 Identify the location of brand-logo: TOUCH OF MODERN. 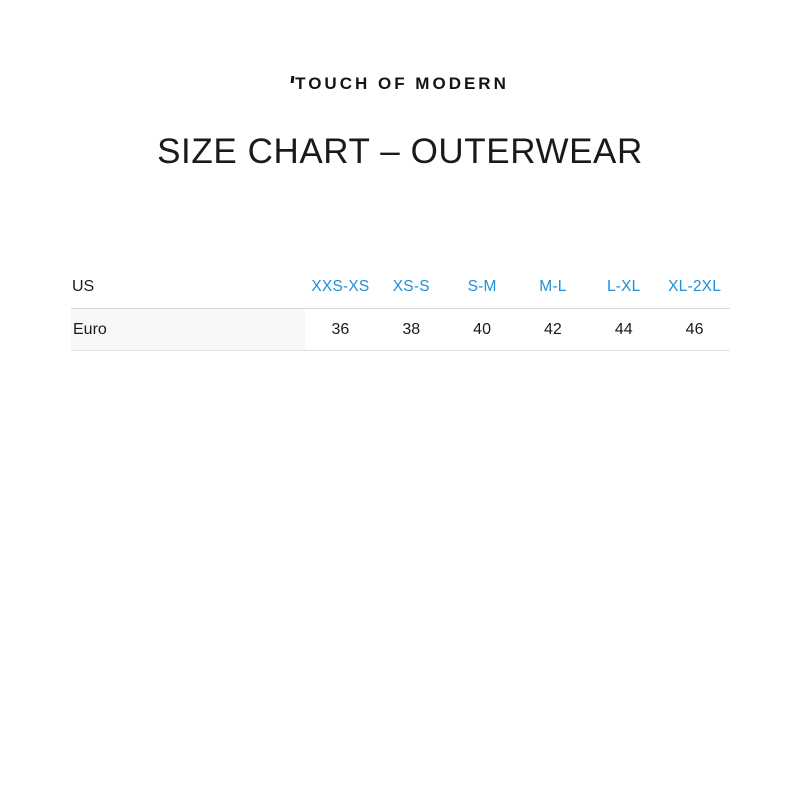
(400, 84).